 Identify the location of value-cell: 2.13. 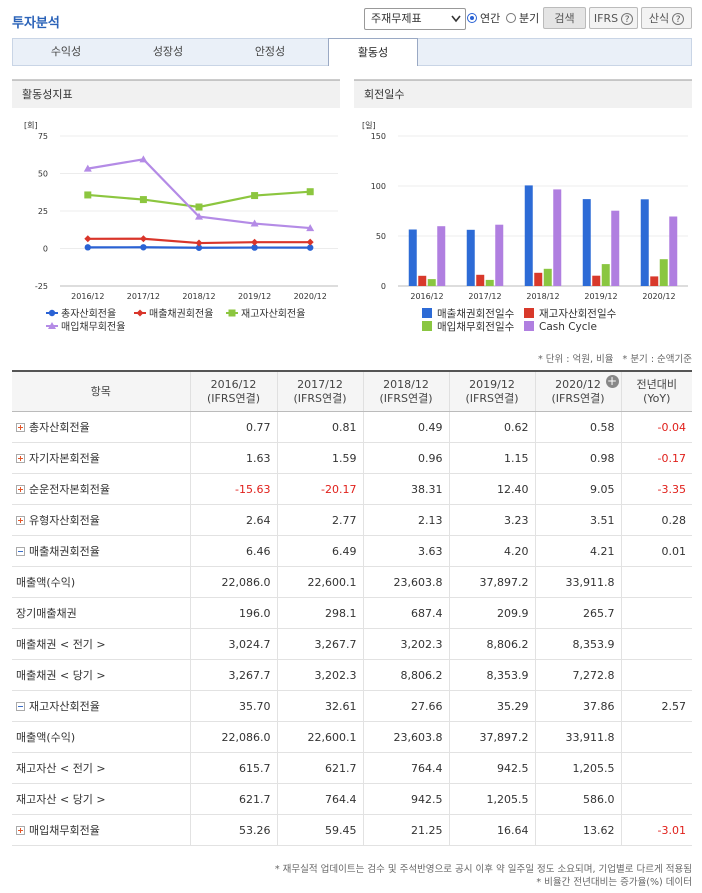
(405, 520).